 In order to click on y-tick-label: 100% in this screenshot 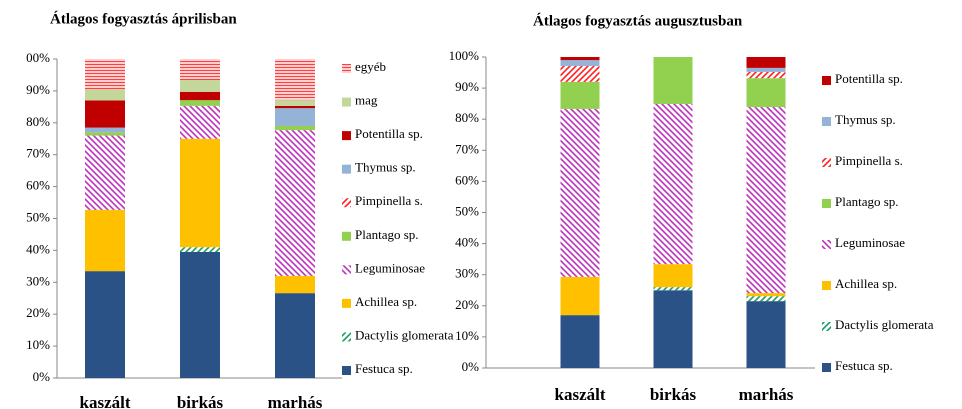, I will do `click(464, 55)`.